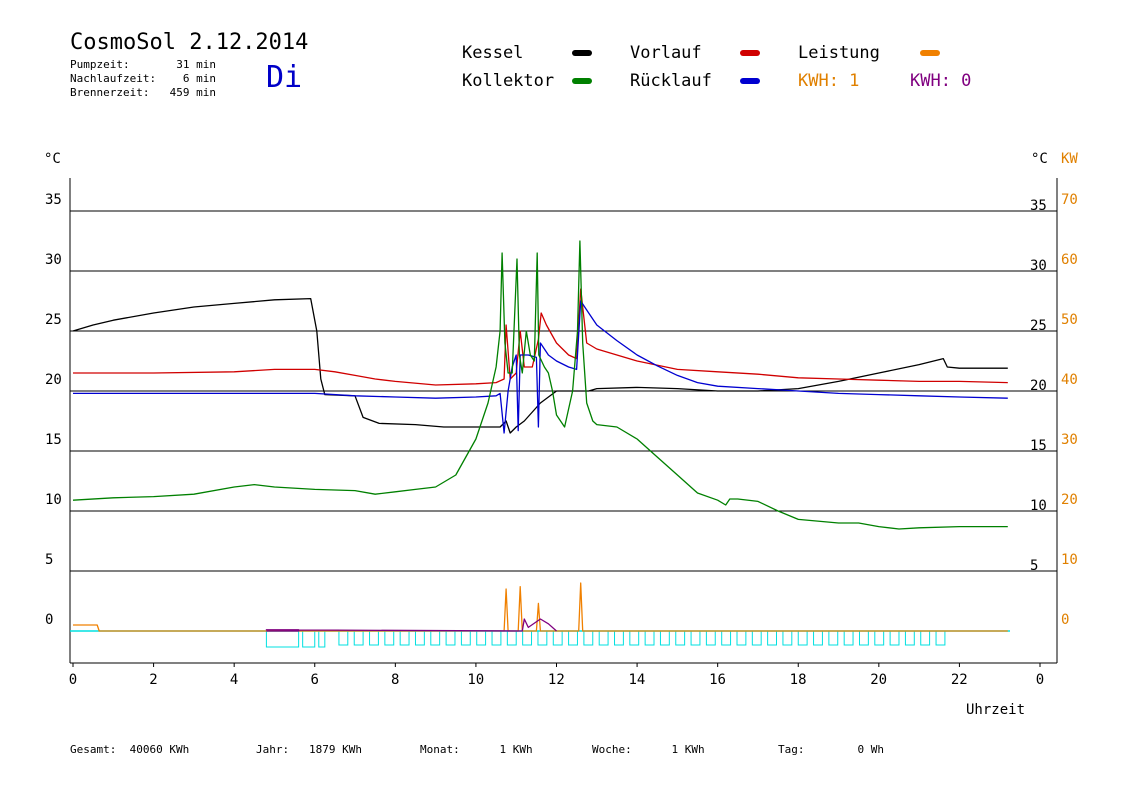 The image size is (1148, 812). I want to click on footer-label: Gesamt:, so click(93, 749).